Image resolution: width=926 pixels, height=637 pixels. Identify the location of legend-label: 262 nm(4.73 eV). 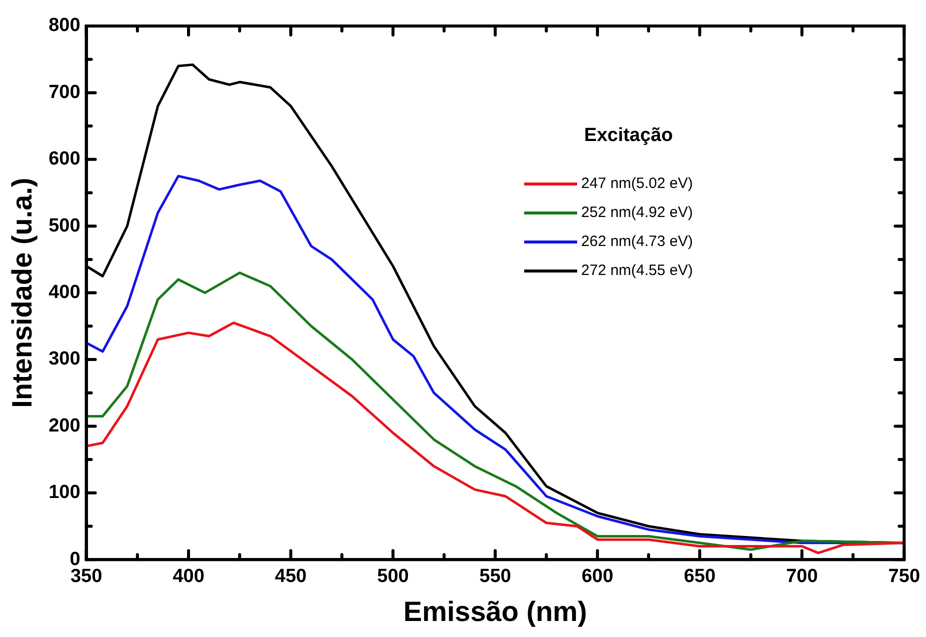
(637, 241).